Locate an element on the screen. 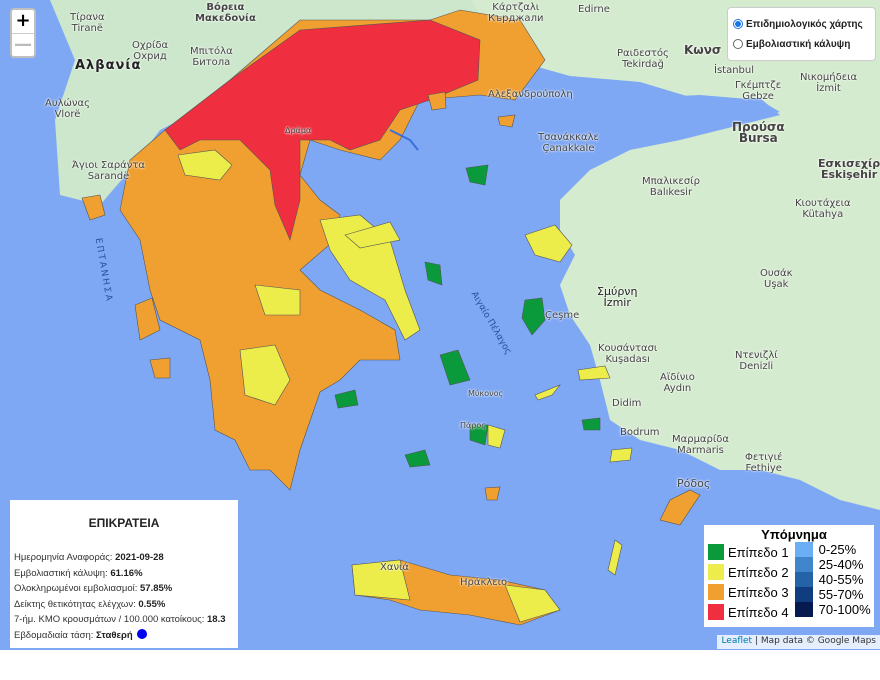  legend-title: Υπόμνημα is located at coordinates (794, 534).